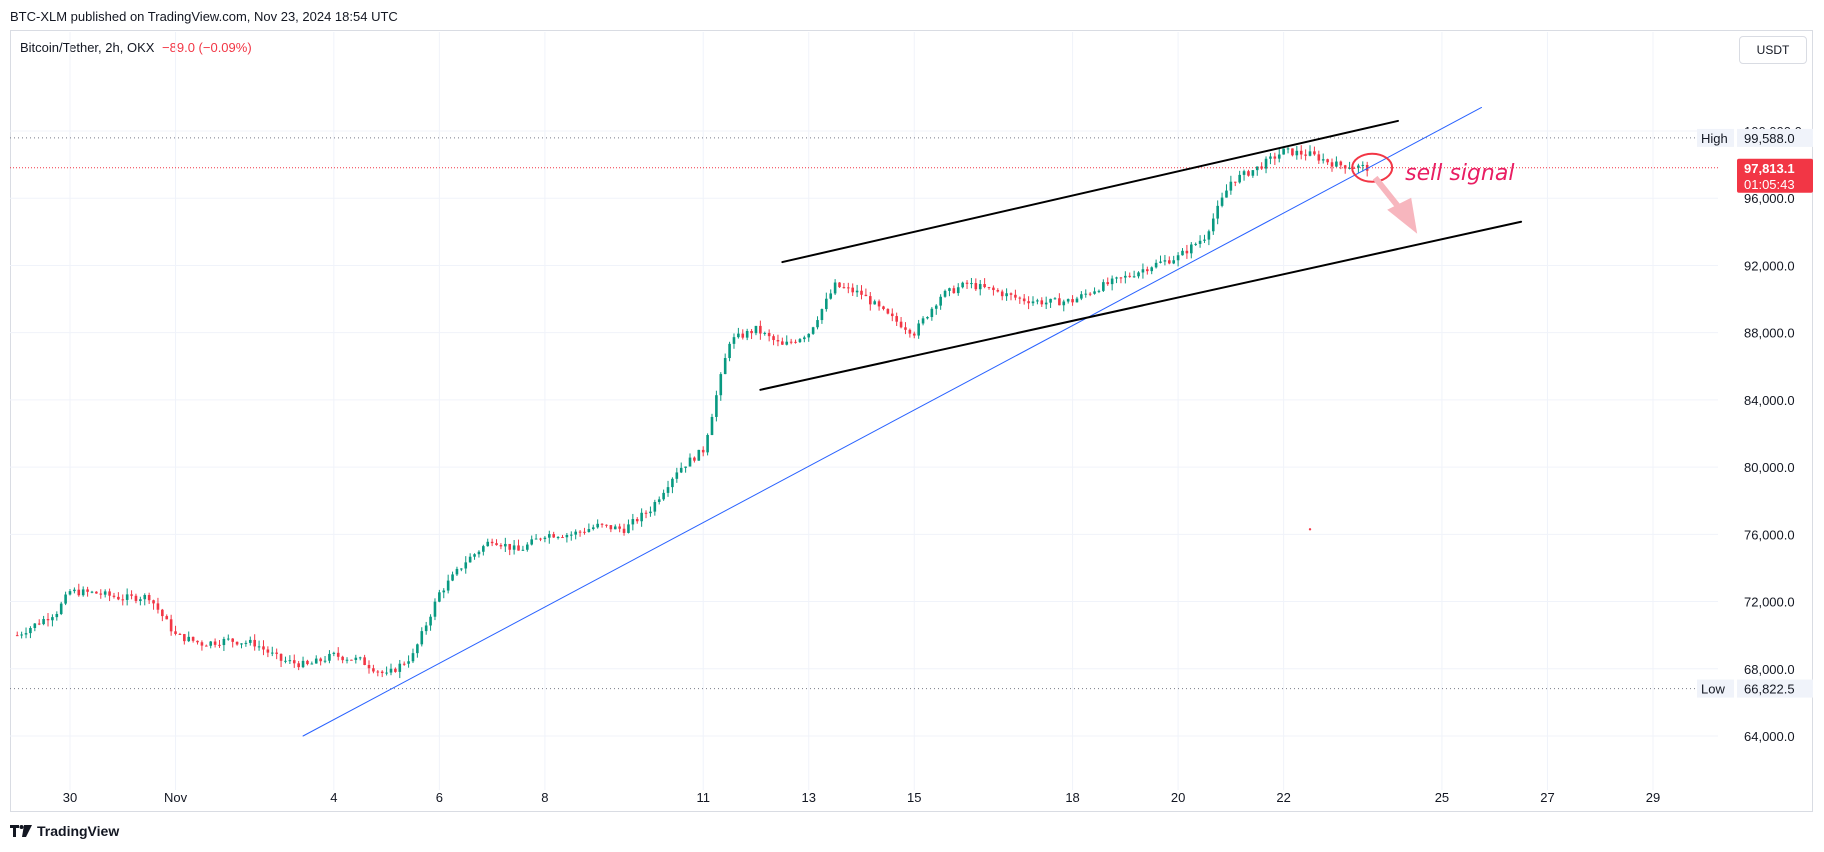 This screenshot has height=852, width=1824. What do you see at coordinates (1714, 138) in the screenshot?
I see `high-badge-tag: High` at bounding box center [1714, 138].